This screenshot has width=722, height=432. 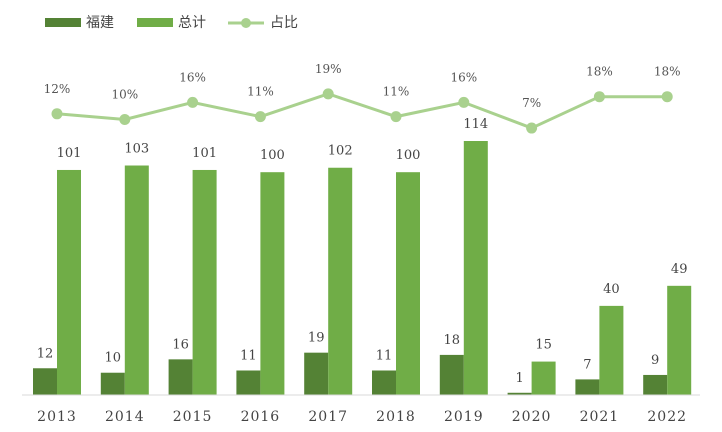 I want to click on bar-fujian-2018, so click(x=384, y=382).